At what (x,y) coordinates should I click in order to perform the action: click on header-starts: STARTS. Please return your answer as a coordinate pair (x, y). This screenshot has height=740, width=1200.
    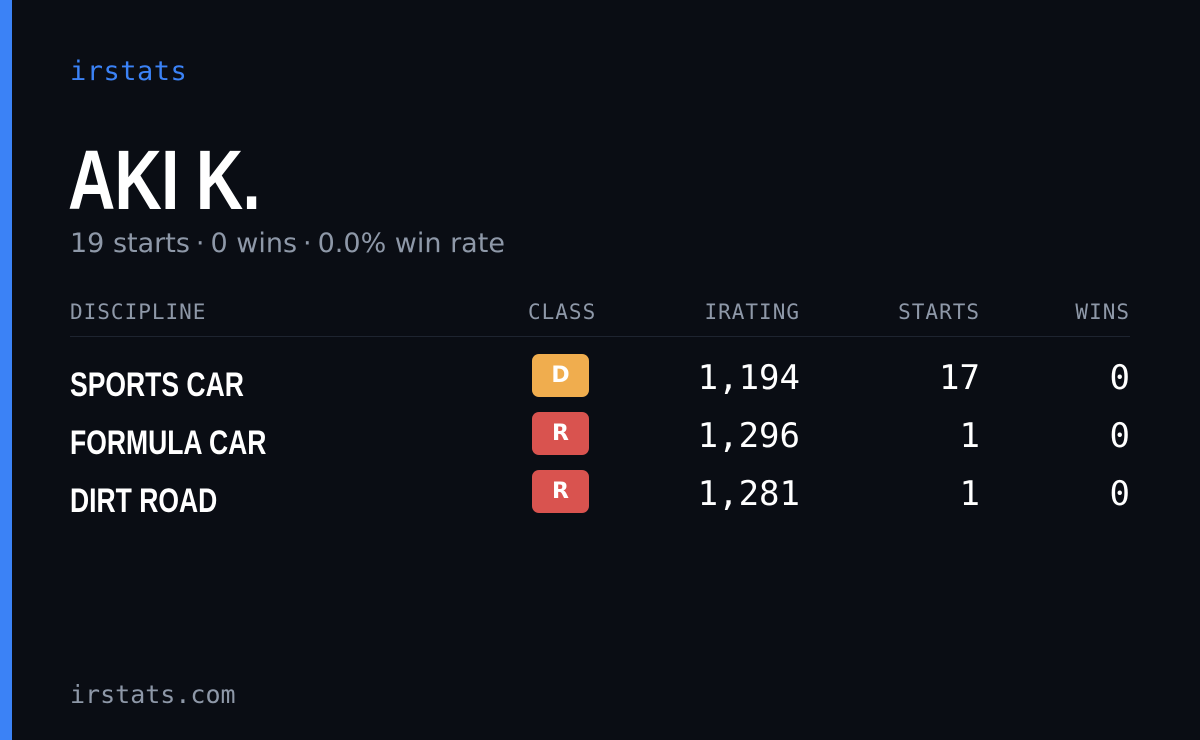
    Looking at the image, I should click on (939, 312).